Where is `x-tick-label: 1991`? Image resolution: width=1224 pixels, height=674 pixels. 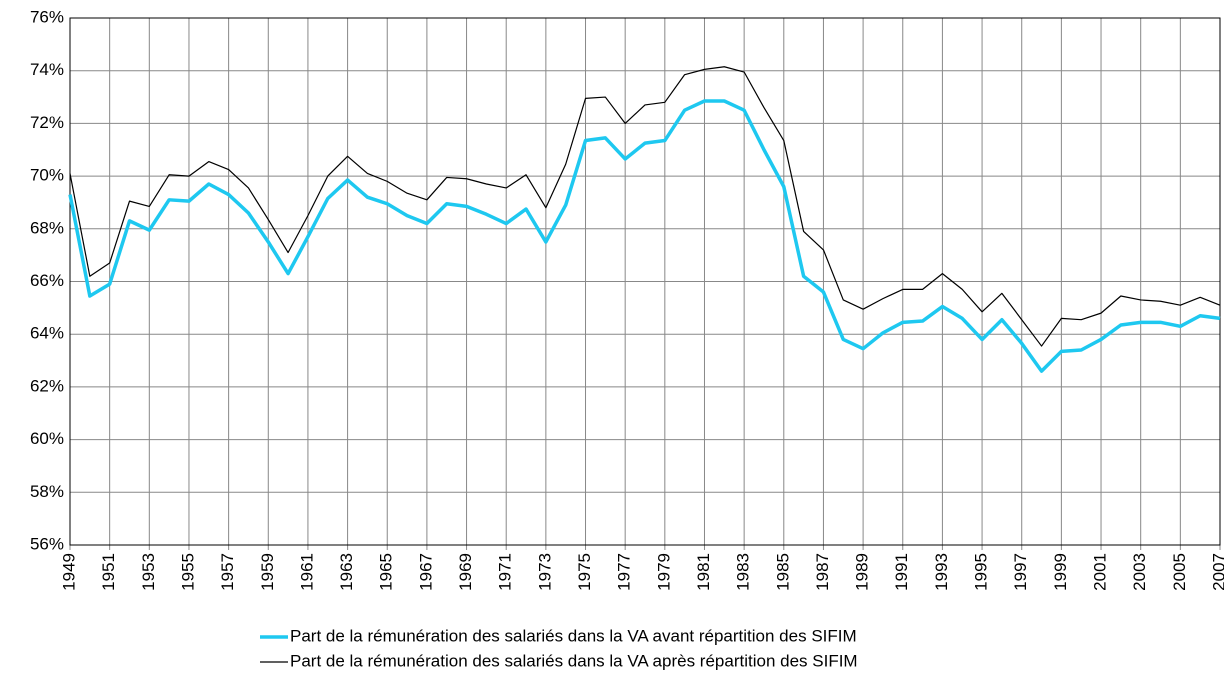 x-tick-label: 1991 is located at coordinates (901, 572).